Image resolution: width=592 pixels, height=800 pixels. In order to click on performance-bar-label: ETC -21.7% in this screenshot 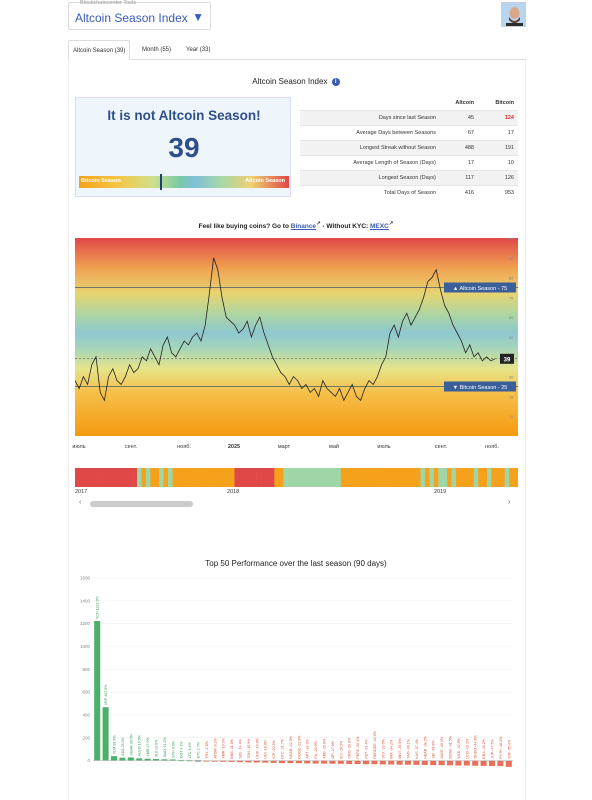, I will do `click(283, 748)`.